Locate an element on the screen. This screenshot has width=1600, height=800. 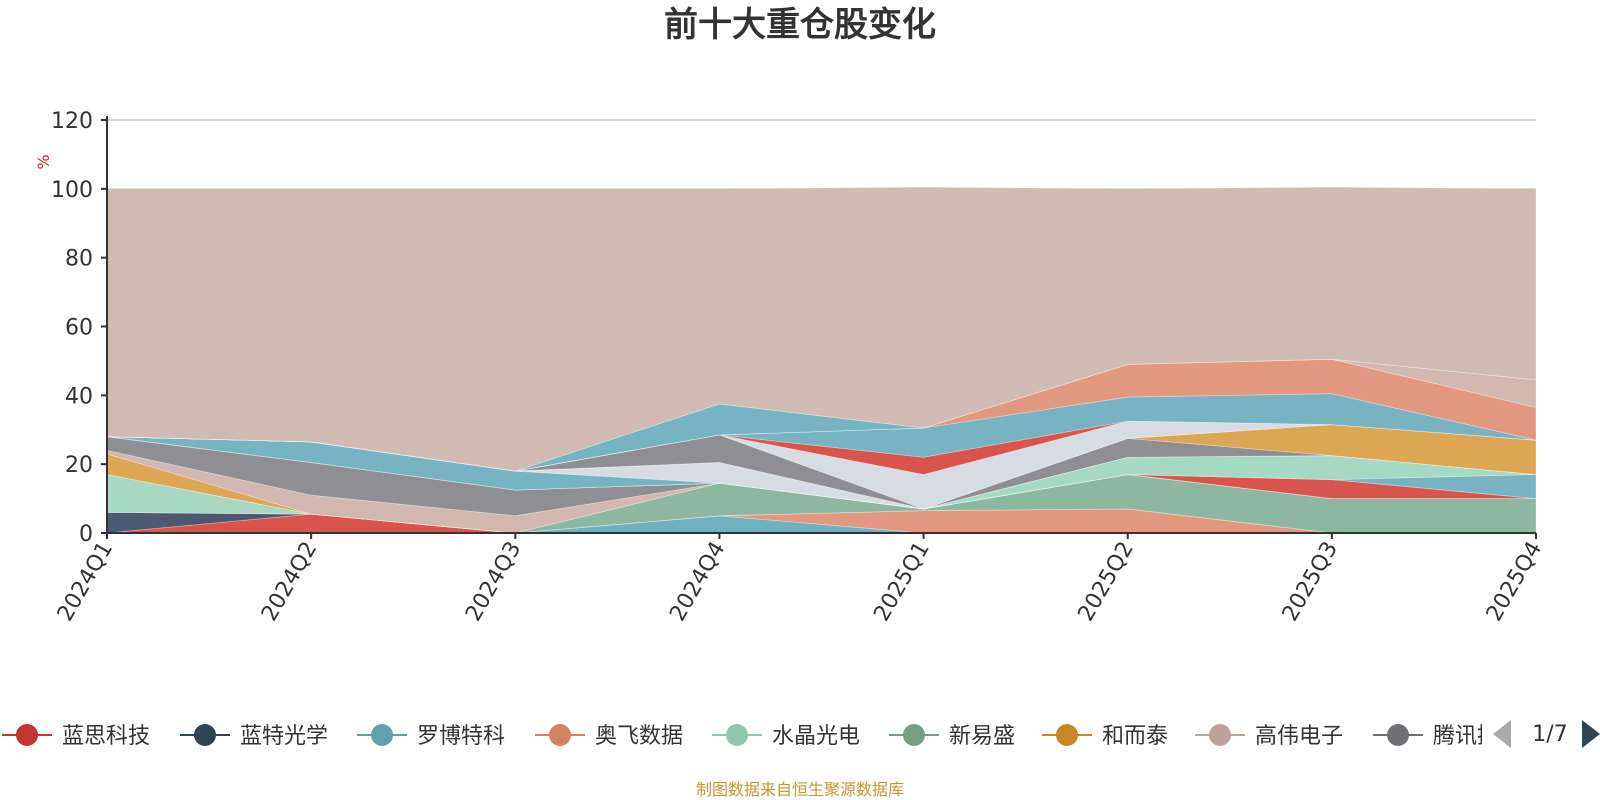
x-tick-label: 2025Q1 is located at coordinates (901, 582).